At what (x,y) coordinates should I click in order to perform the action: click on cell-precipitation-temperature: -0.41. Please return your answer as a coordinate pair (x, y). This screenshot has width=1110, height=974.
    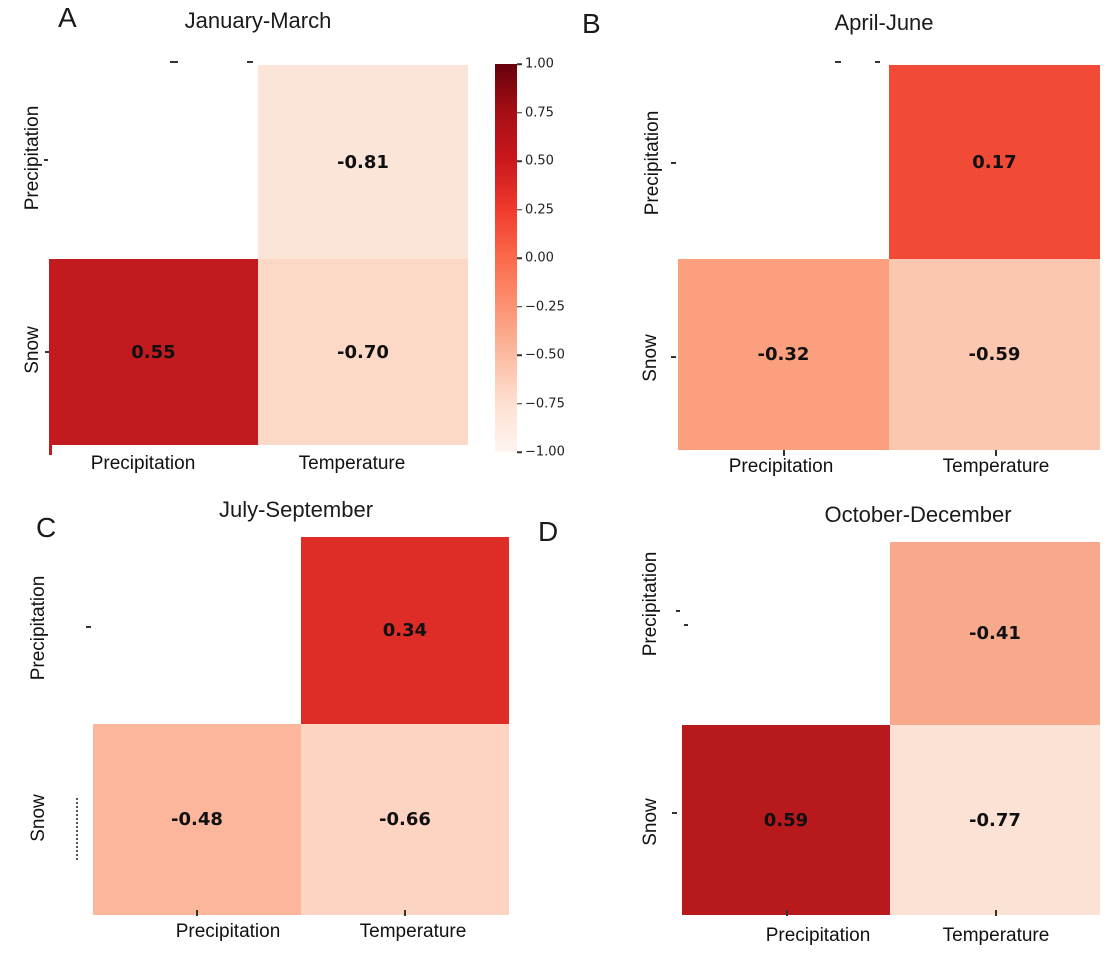
    Looking at the image, I should click on (995, 633).